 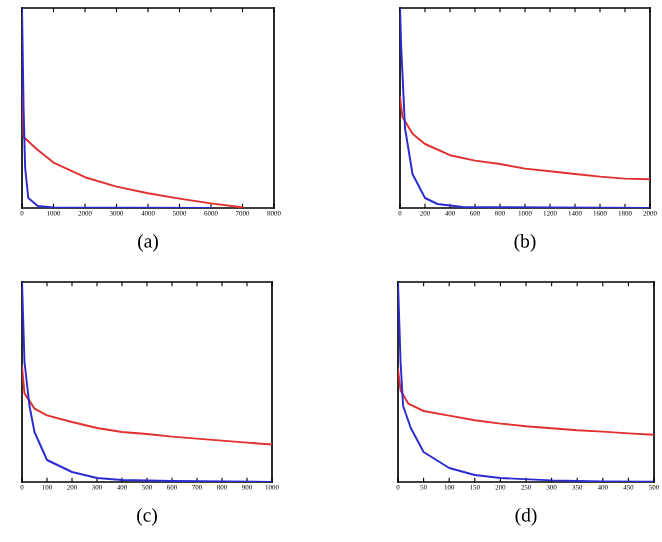 What do you see at coordinates (147, 517) in the screenshot?
I see `text: (c)` at bounding box center [147, 517].